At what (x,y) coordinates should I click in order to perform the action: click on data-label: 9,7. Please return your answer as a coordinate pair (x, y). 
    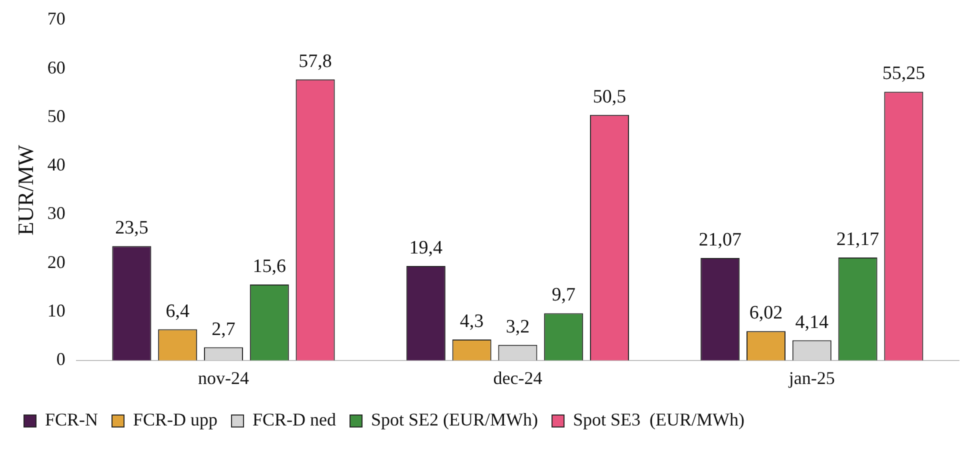
    Looking at the image, I should click on (564, 295).